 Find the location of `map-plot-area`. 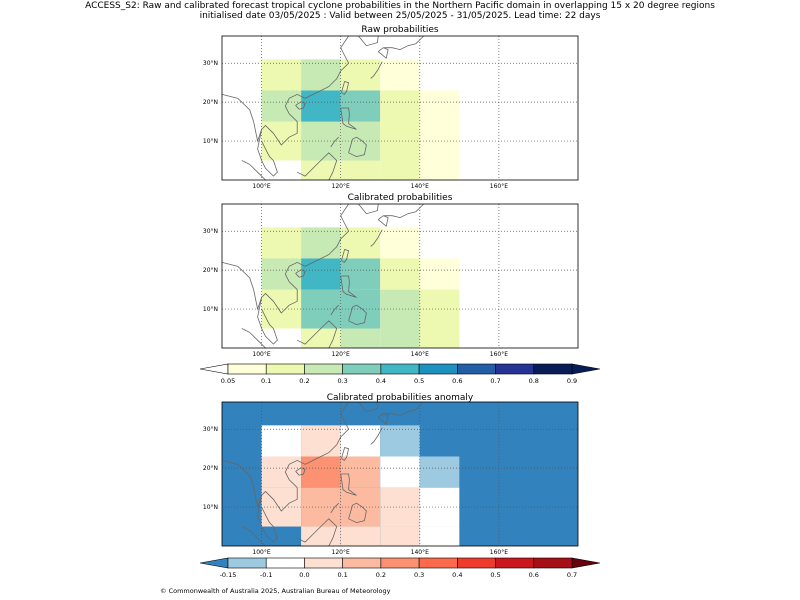

map-plot-area is located at coordinates (400, 276).